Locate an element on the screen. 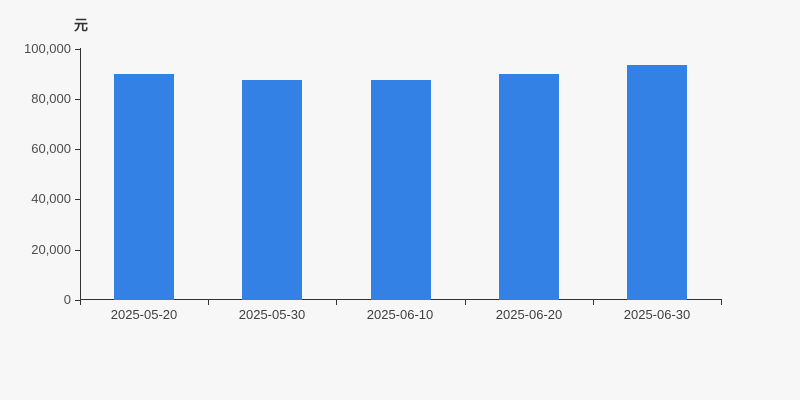 Image resolution: width=800 pixels, height=400 pixels. y-axis-tick-label: 60,000 is located at coordinates (51, 148).